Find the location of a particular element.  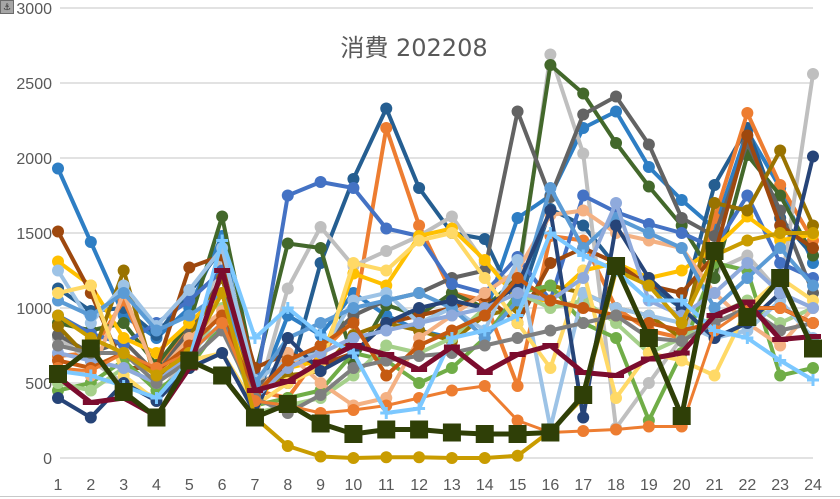

anchor-icon: ⚓ is located at coordinates (7, 7).